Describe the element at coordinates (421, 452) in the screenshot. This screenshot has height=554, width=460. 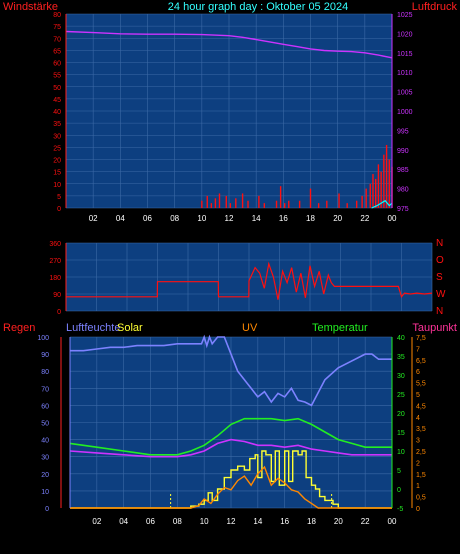
I see `uv-tick-label: 2,5` at that location.